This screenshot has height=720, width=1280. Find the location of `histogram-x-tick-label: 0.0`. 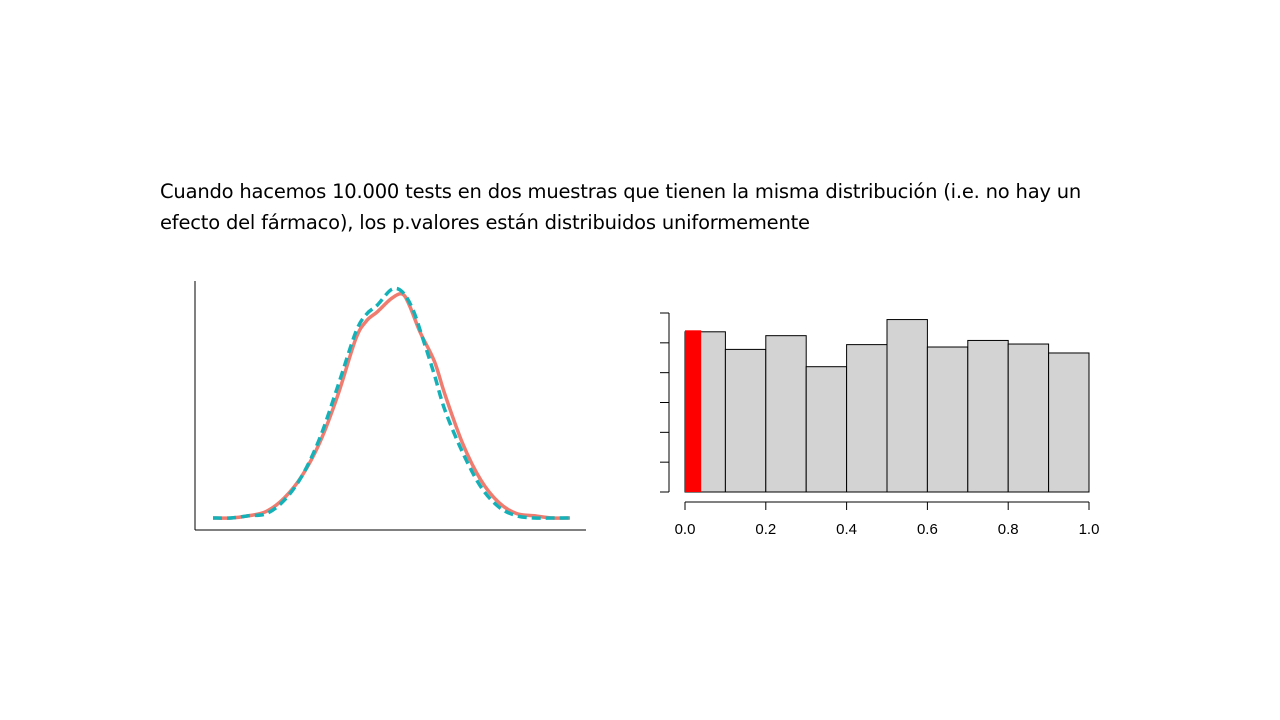

histogram-x-tick-label: 0.0 is located at coordinates (685, 529).